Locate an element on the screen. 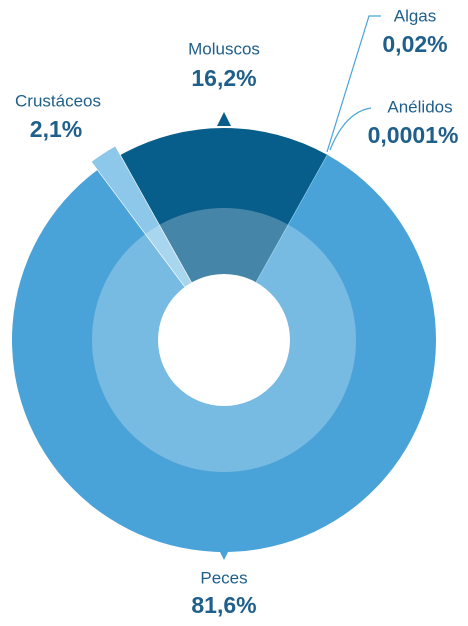  hole is located at coordinates (224, 340).